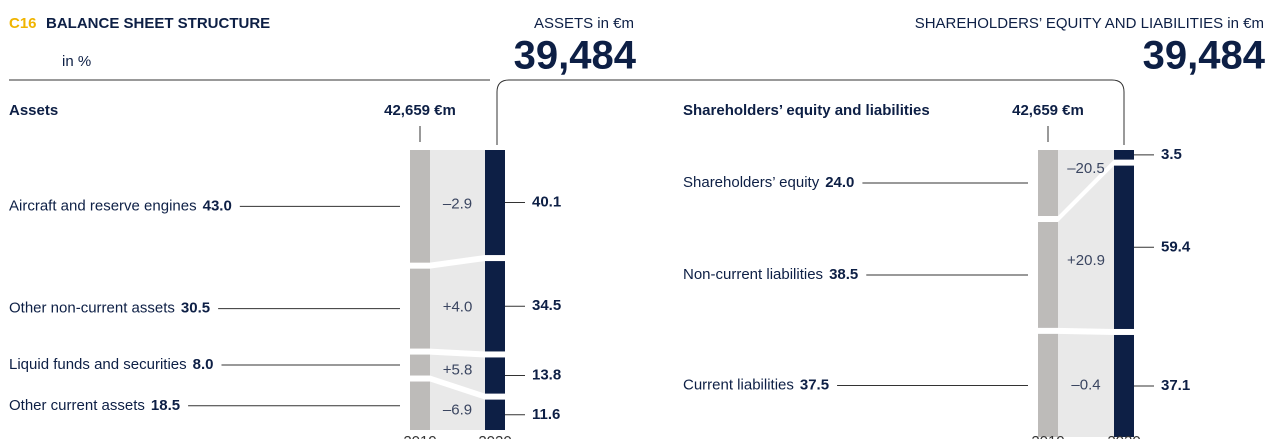 The width and height of the screenshot is (1267, 439). I want to click on category-name: Other current assets, so click(77, 405).